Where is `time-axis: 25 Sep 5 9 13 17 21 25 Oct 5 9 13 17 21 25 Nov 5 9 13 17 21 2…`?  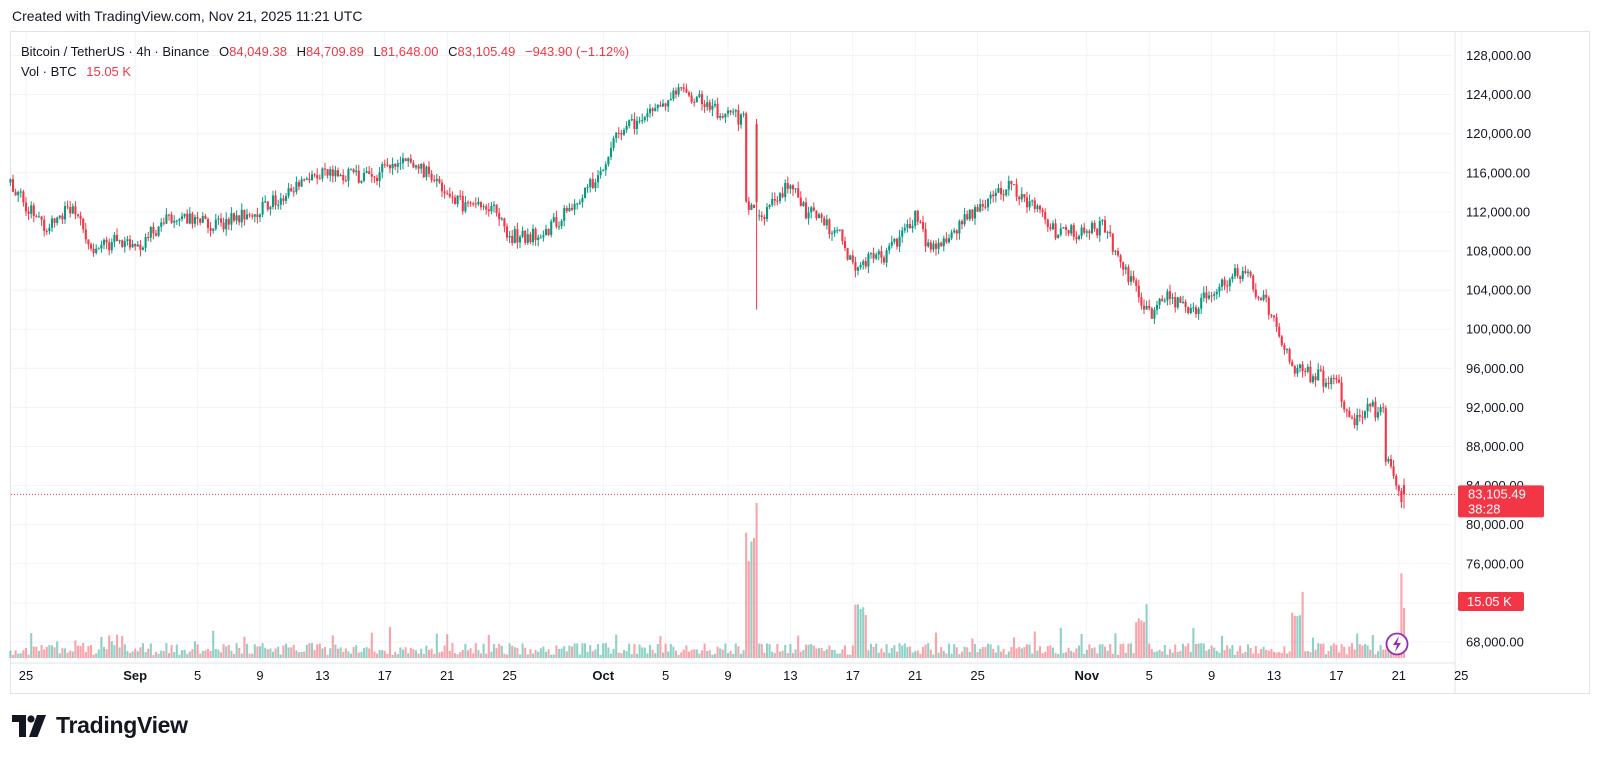
time-axis: 25 Sep 5 9 13 17 21 25 Oct 5 9 13 17 21 25 Nov 5 9 13 17 21 2… is located at coordinates (744, 675).